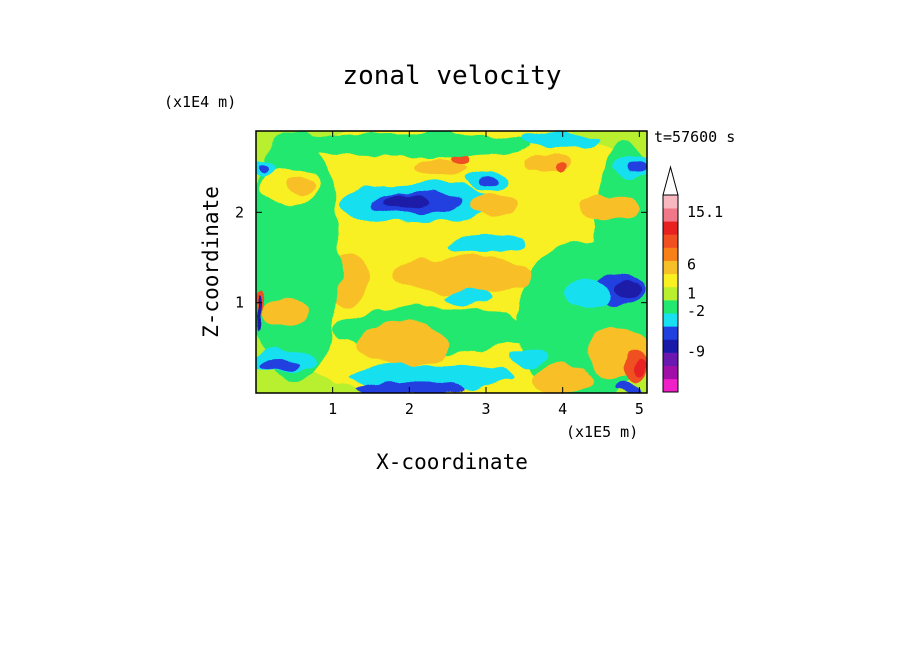 The height and width of the screenshot is (654, 904). I want to click on colorbar-label: -9, so click(696, 351).